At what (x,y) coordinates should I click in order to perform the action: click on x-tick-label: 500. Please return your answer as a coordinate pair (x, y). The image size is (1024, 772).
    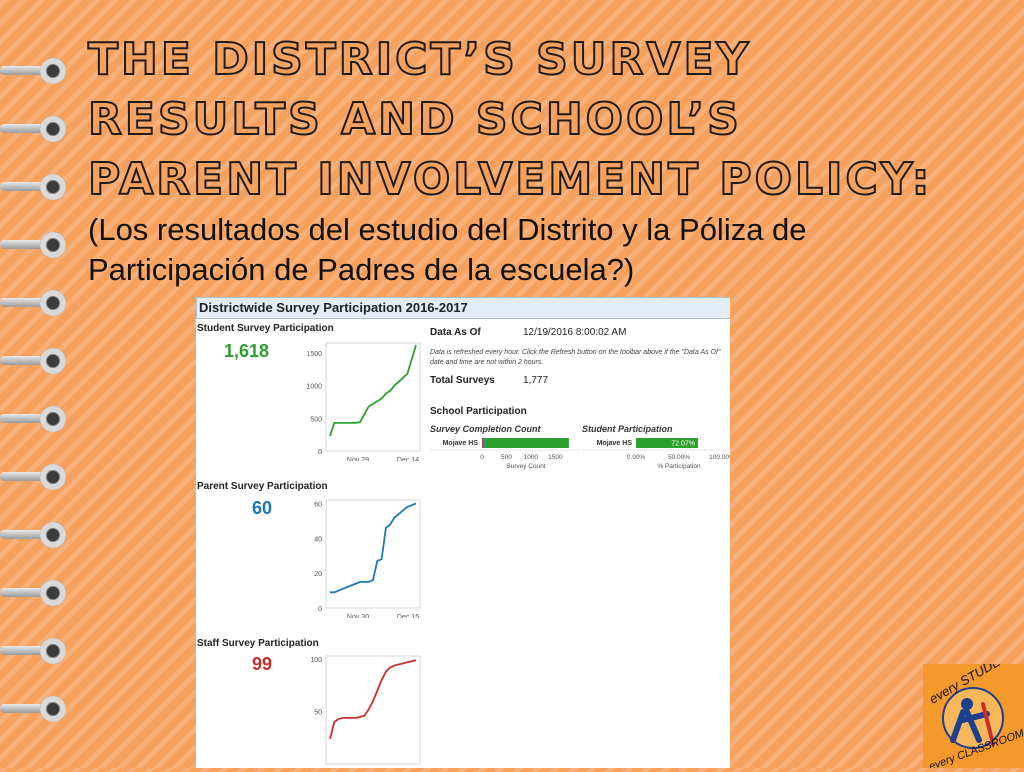
    Looking at the image, I should click on (506, 457).